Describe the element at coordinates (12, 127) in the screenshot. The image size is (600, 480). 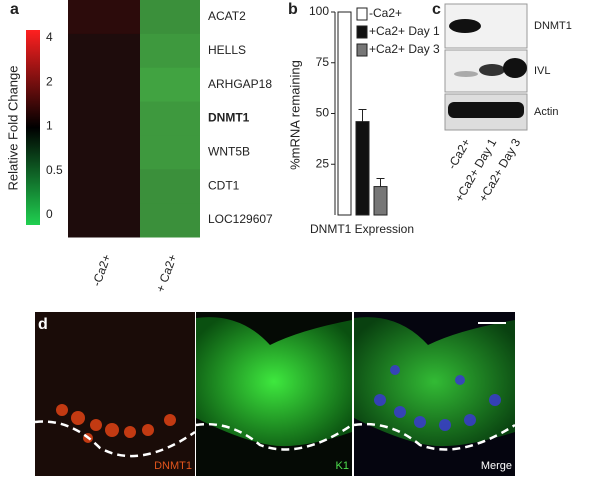
I see `colorbar-label: Relative Fold Change` at that location.